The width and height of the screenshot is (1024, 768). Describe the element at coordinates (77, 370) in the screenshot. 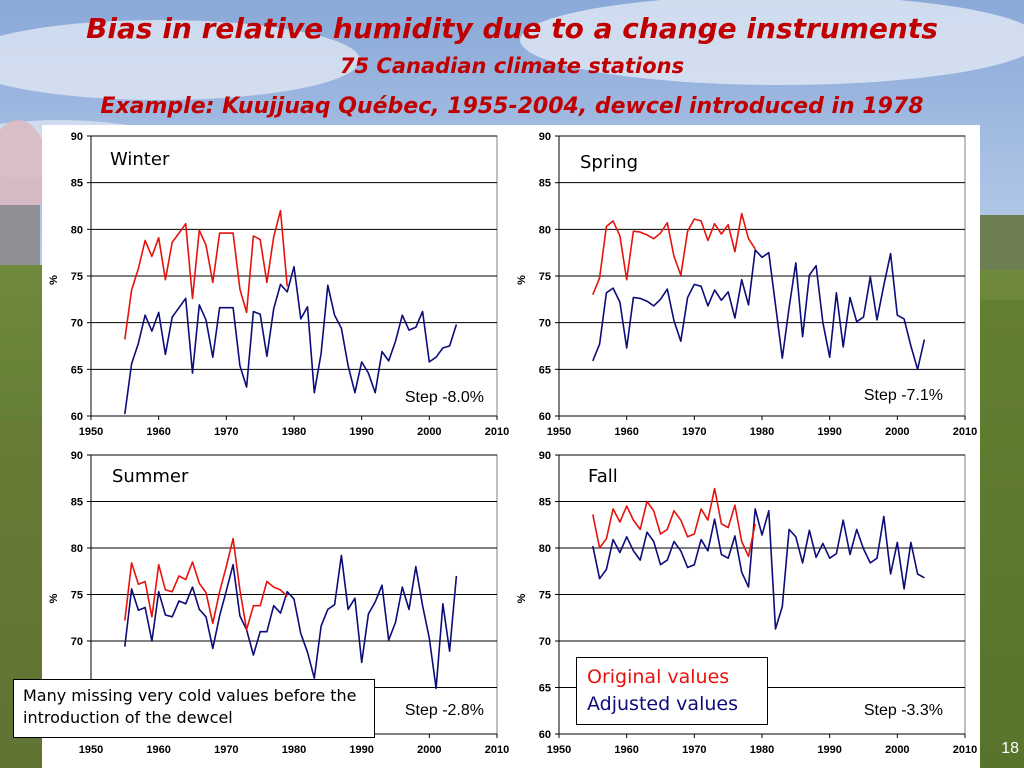

I see `chart-0-y-tick-label: 65` at that location.